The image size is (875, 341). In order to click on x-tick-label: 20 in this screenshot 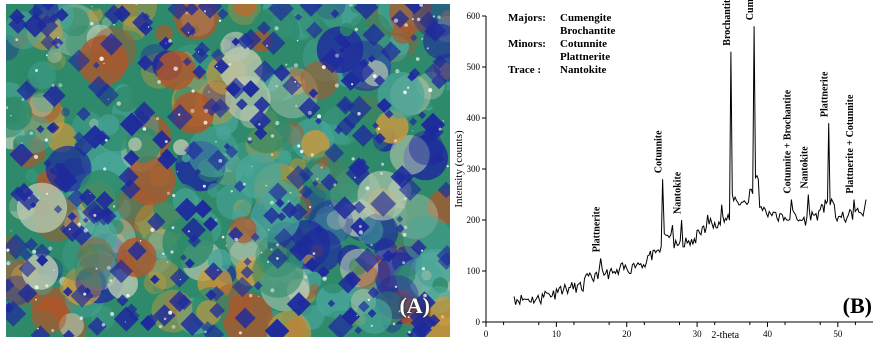, I will do `click(627, 334)`.